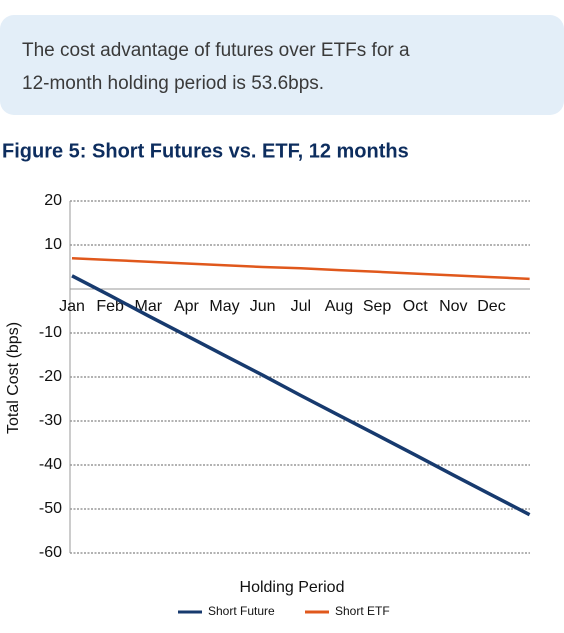 Image resolution: width=564 pixels, height=633 pixels. What do you see at coordinates (263, 306) in the screenshot?
I see `x-tick-label: Jun` at bounding box center [263, 306].